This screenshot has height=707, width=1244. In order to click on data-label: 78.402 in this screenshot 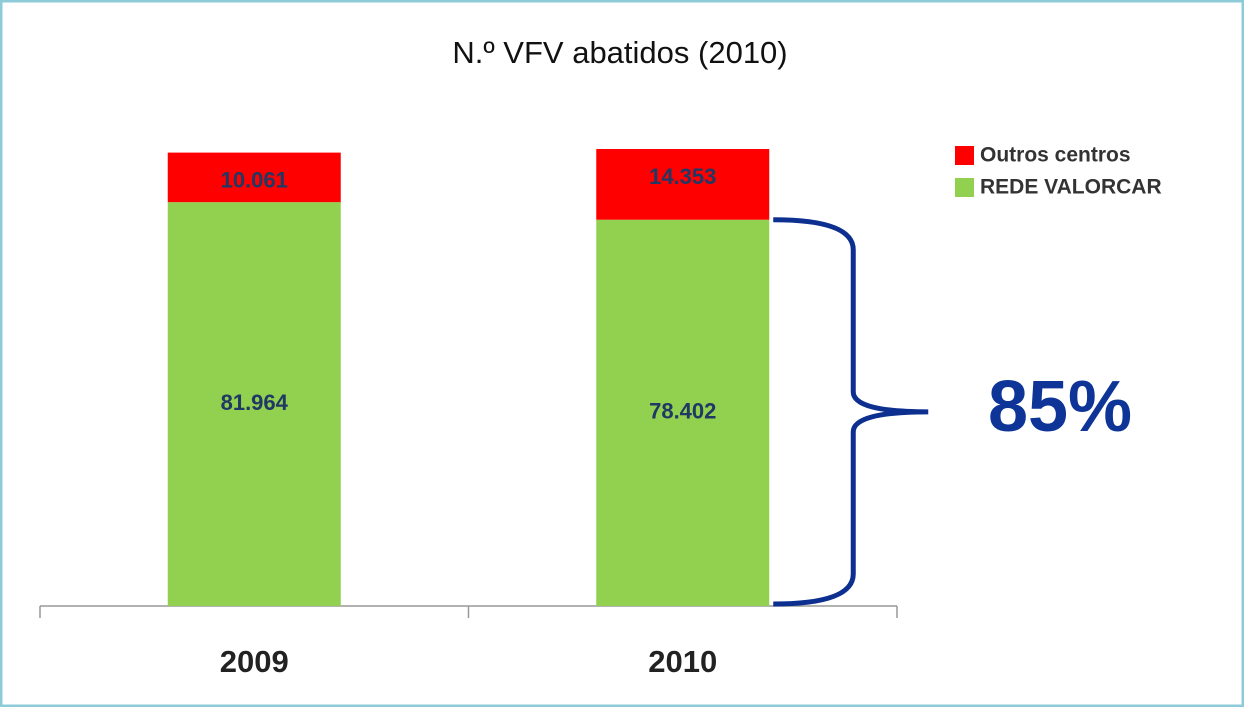, I will do `click(682, 411)`.